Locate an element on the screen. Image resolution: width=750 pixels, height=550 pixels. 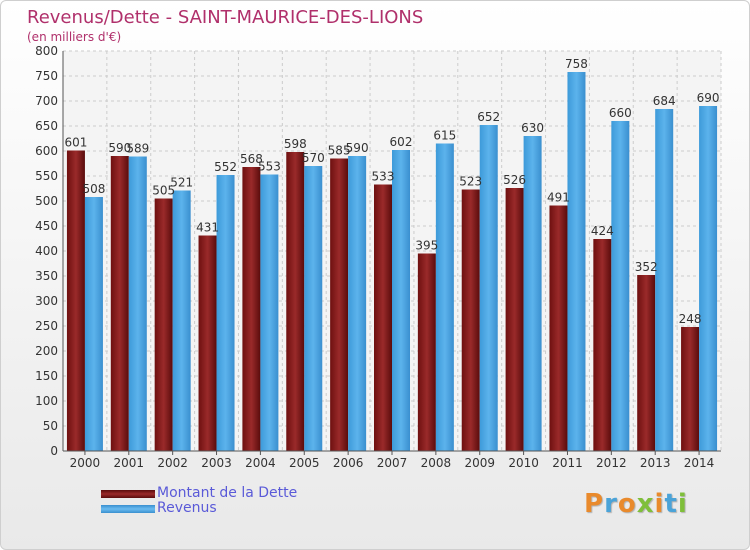
x-tick-label: 2010 is located at coordinates (523, 463).